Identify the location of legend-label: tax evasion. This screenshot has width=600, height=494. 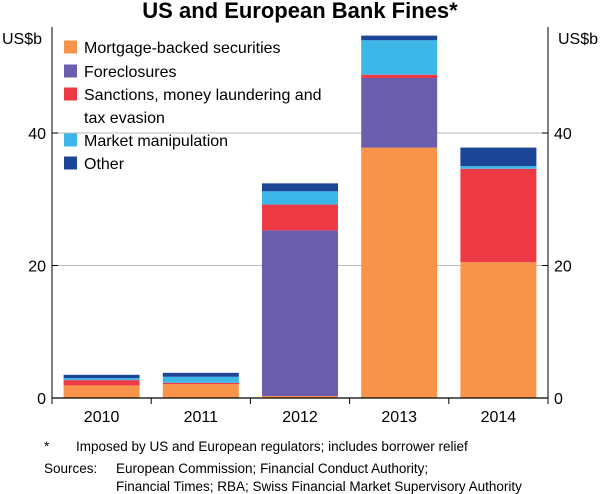
(124, 118).